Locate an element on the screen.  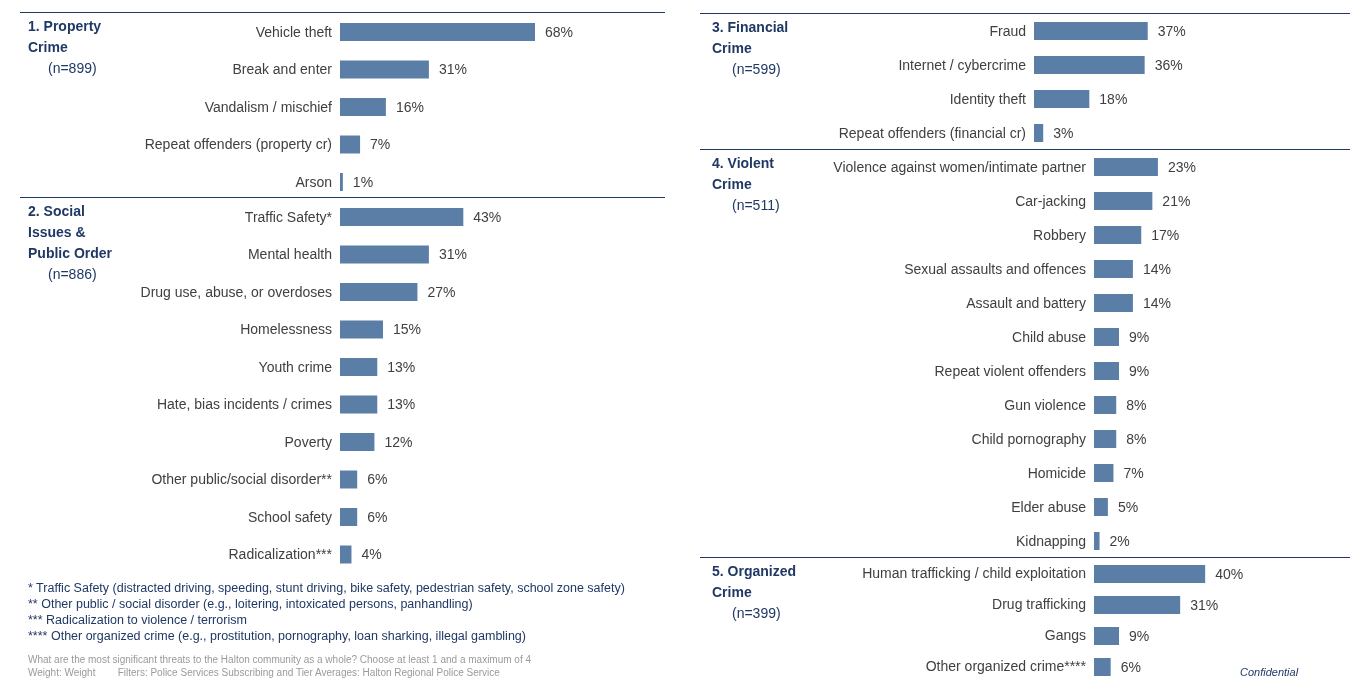
data-label: 40% is located at coordinates (1229, 573).